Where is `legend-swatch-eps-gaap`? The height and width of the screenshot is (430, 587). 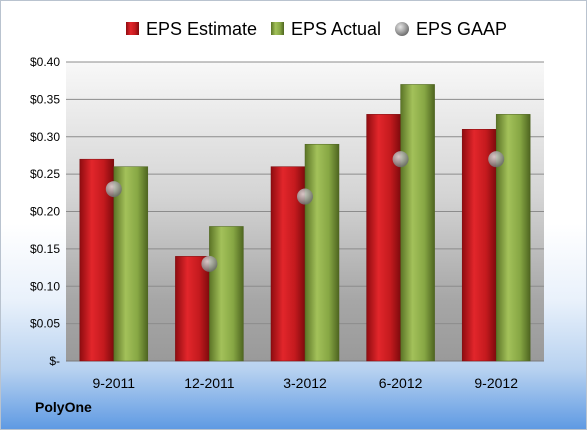 legend-swatch-eps-gaap is located at coordinates (402, 29).